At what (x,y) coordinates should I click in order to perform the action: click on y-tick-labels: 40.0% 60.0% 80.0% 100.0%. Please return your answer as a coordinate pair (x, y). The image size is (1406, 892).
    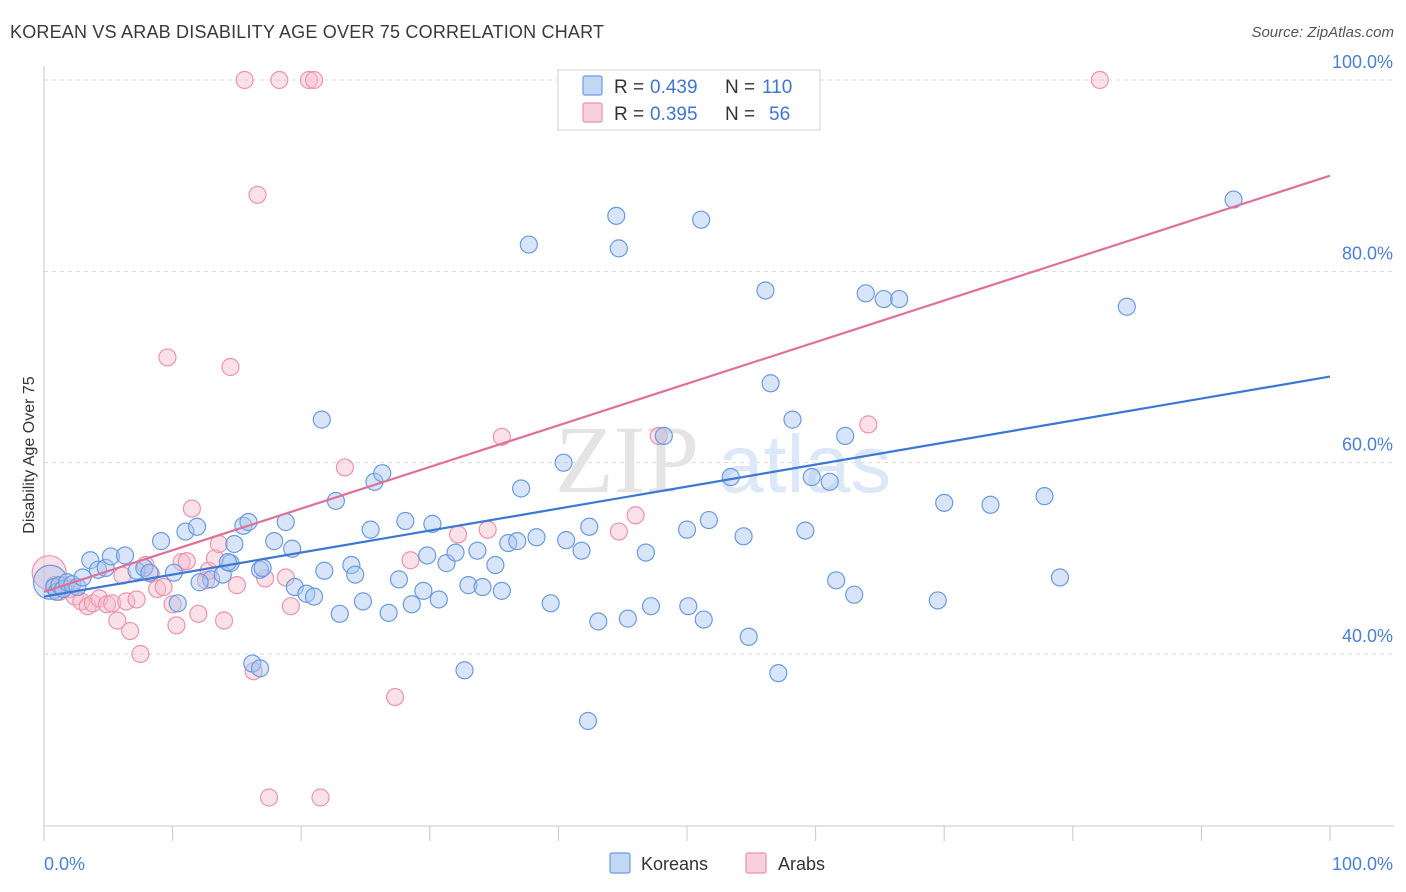
    Looking at the image, I should click on (1362, 349).